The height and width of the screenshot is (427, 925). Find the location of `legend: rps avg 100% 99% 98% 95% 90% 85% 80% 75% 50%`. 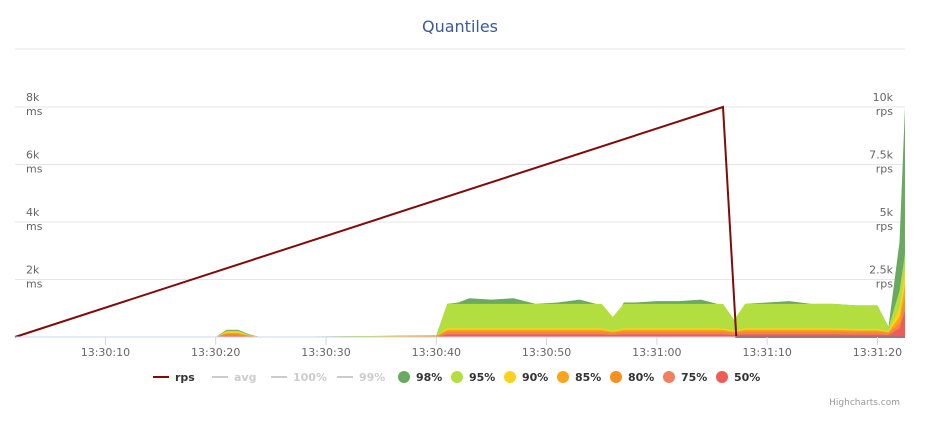

legend: rps avg 100% 99% 98% 95% 90% 85% 80% 75% 50% is located at coordinates (456, 377).